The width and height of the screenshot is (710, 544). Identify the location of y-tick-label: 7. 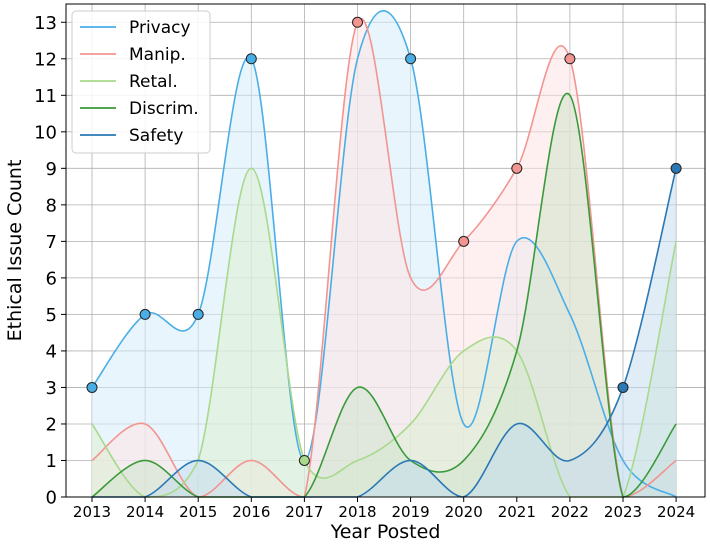
(51, 242).